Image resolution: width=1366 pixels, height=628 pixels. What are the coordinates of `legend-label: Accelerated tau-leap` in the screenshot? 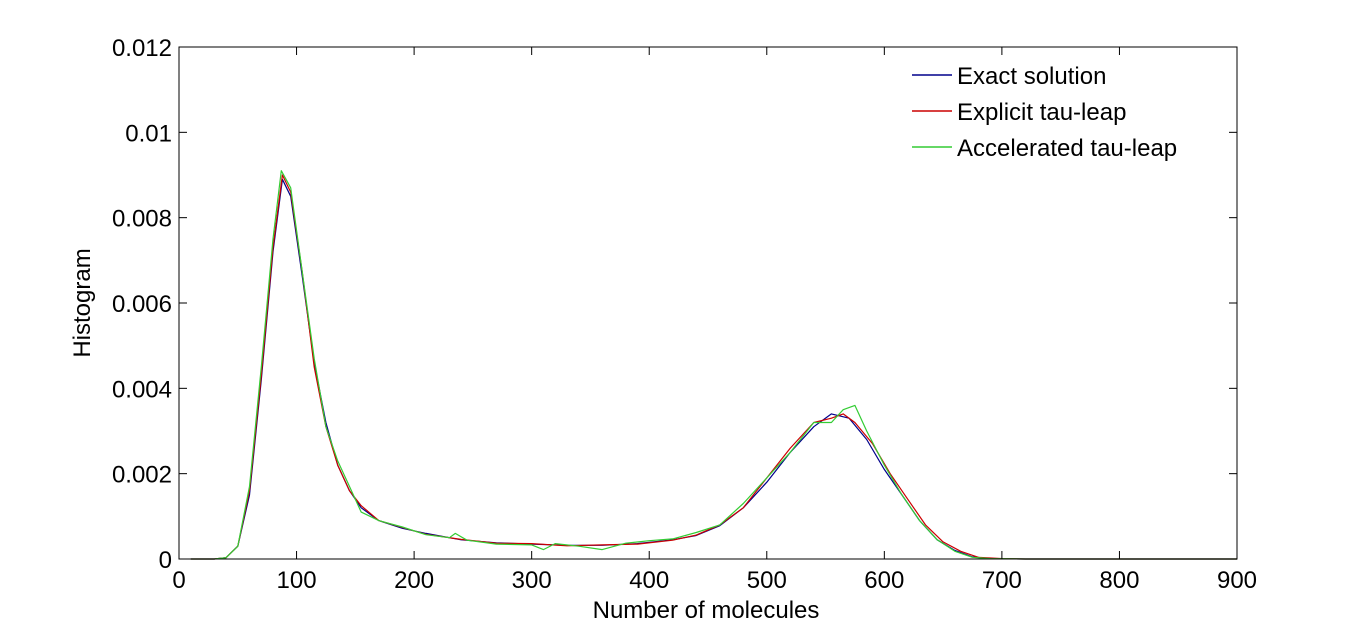 It's located at (1067, 148).